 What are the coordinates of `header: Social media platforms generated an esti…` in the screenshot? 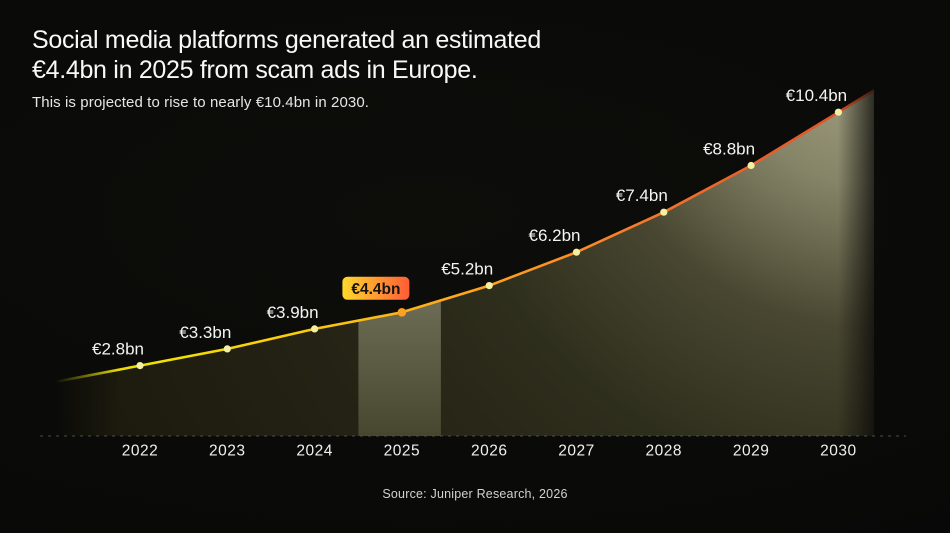 It's located at (286, 55).